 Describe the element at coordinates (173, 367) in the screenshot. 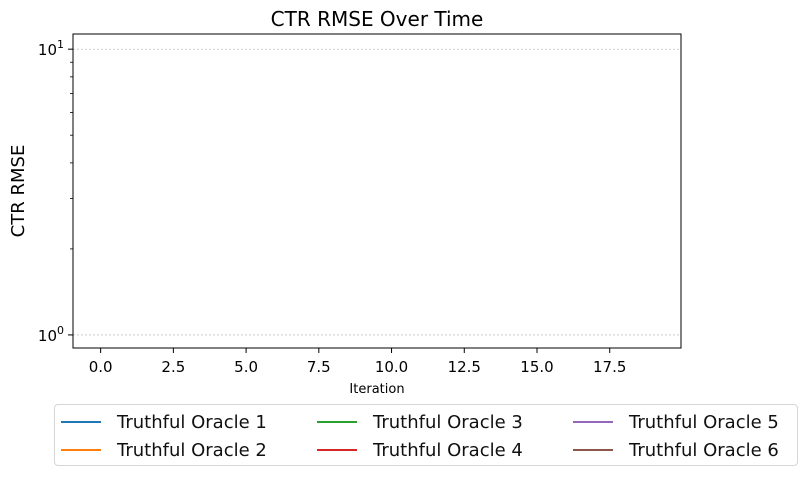

I see `x-tick-label: 2.5` at that location.